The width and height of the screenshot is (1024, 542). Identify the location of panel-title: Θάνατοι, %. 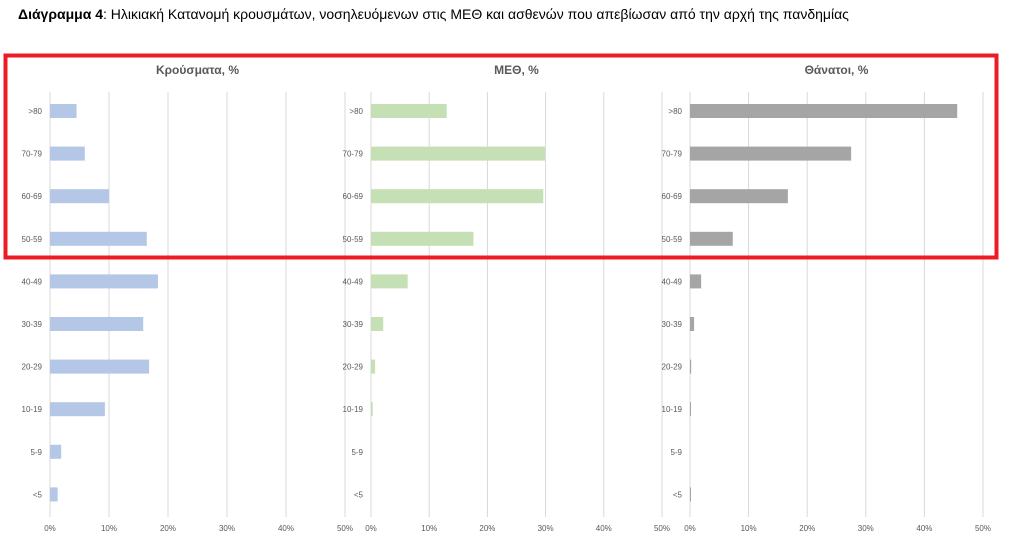
(837, 70).